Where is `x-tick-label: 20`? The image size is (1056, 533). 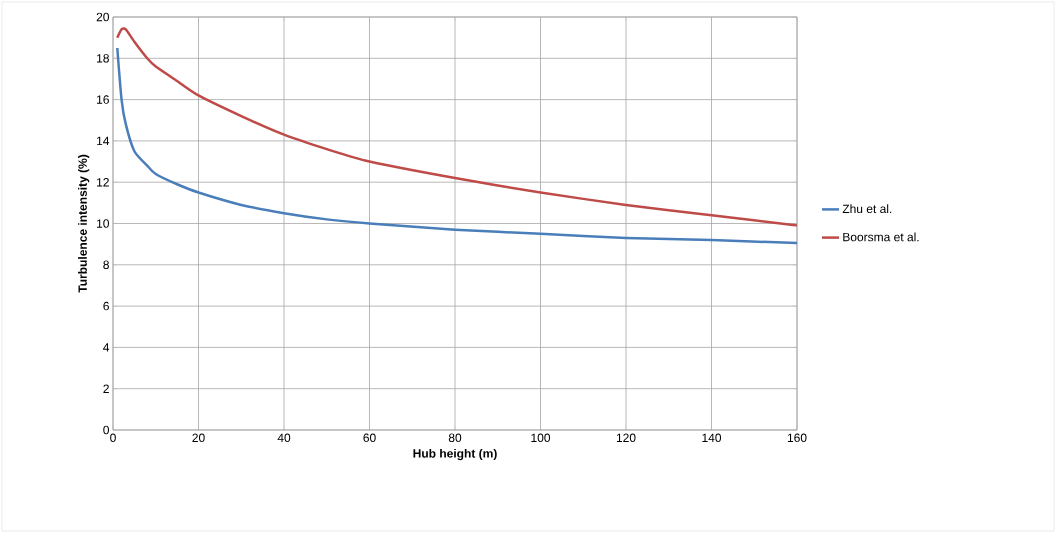 x-tick-label: 20 is located at coordinates (198, 438).